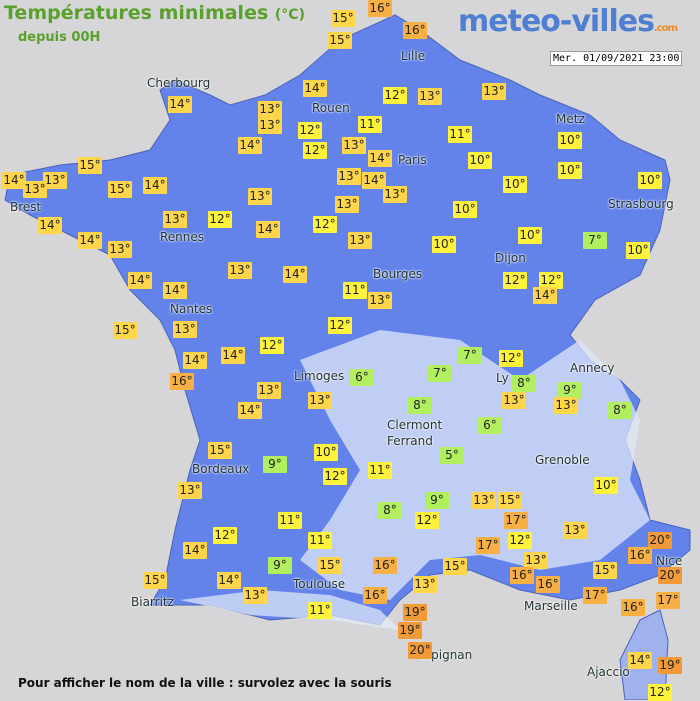 The width and height of the screenshot is (700, 701). What do you see at coordinates (415, 425) in the screenshot?
I see `city-name: Clermont` at bounding box center [415, 425].